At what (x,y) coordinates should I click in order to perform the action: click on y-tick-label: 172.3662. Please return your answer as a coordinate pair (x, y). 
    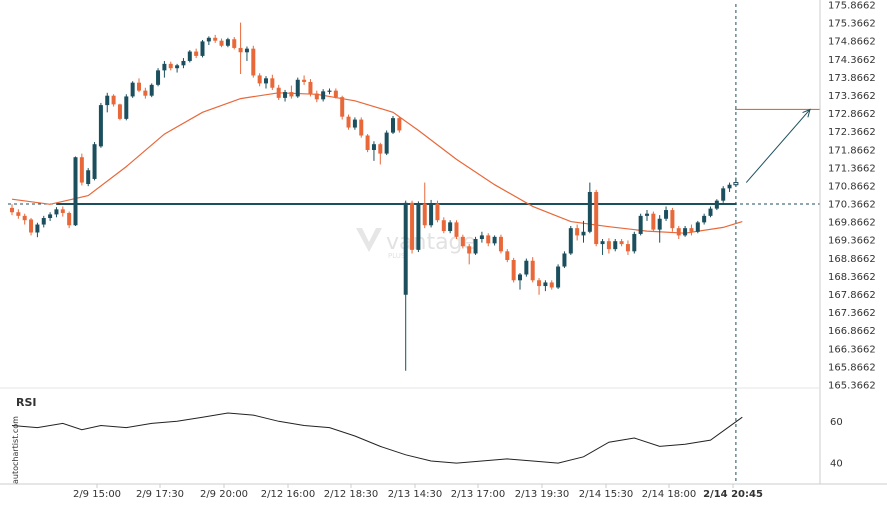
    Looking at the image, I should click on (852, 132).